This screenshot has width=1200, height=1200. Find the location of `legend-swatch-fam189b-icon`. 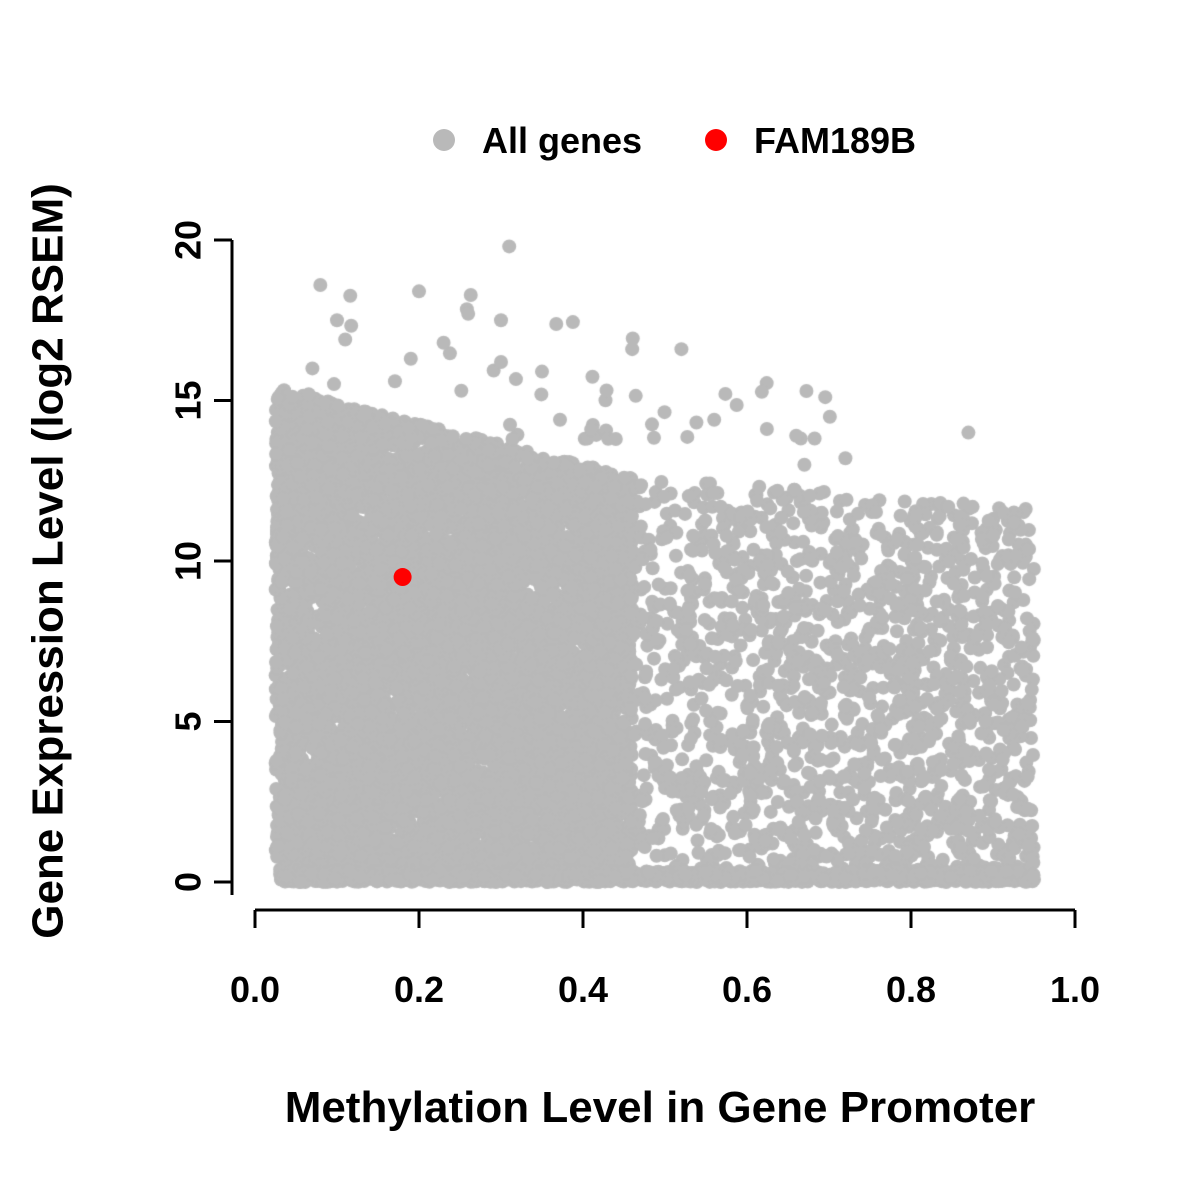

legend-swatch-fam189b-icon is located at coordinates (716, 140).